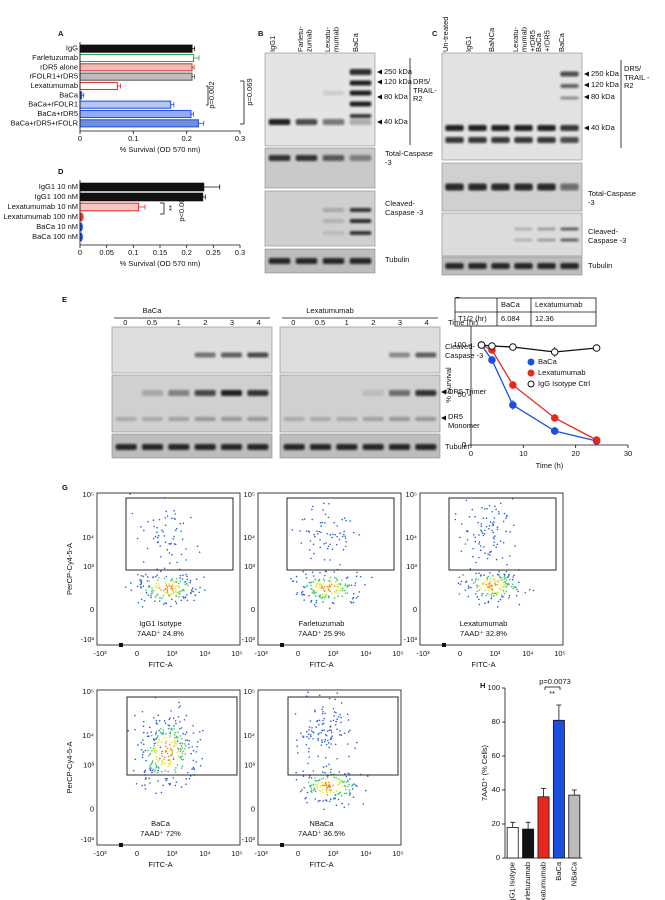  What do you see at coordinates (40, 216) in the screenshot?
I see `category-label: Lexatumumab 100 nM` at bounding box center [40, 216].